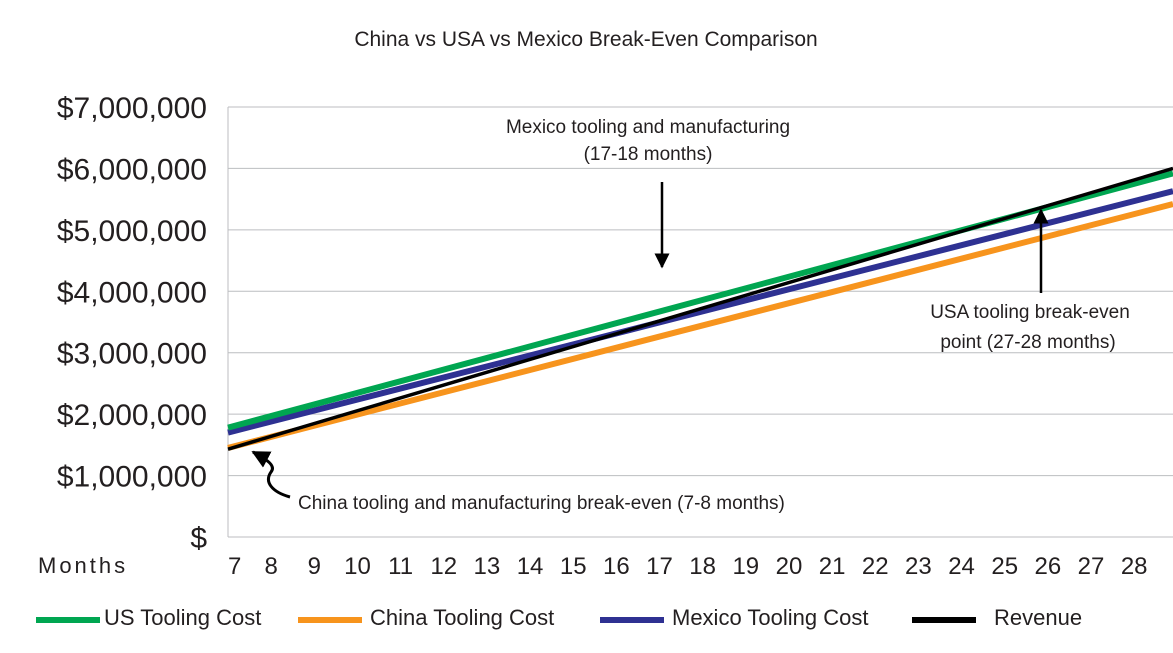 The width and height of the screenshot is (1173, 653). Describe the element at coordinates (182, 617) in the screenshot. I see `legend-label-us-tooling-cost: US Tooling Cost` at that location.